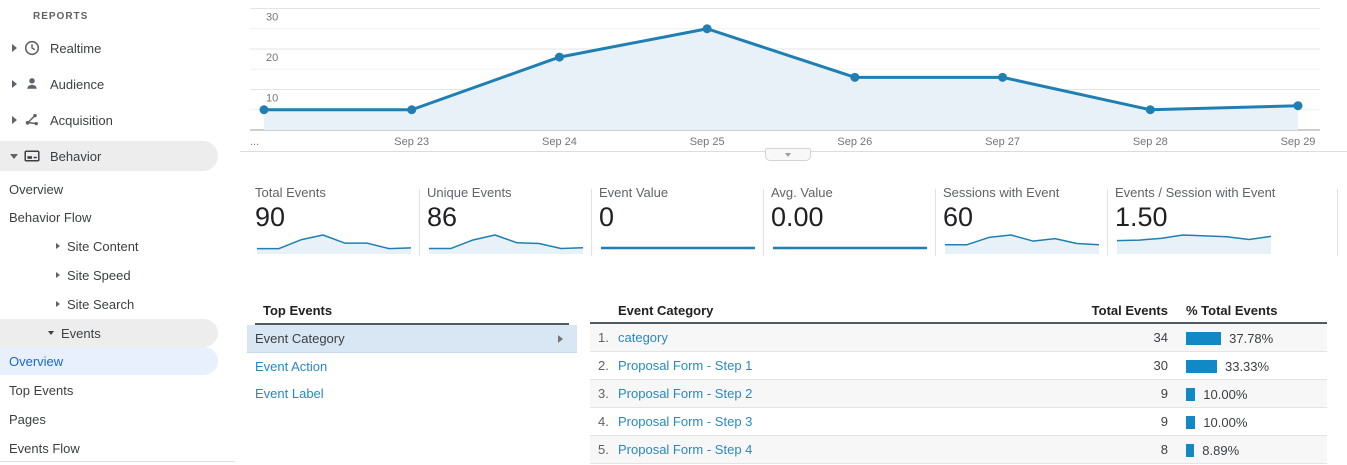 The height and width of the screenshot is (465, 1347). What do you see at coordinates (109, 448) in the screenshot?
I see `sidebar-item-events-flow: Events Flow` at bounding box center [109, 448].